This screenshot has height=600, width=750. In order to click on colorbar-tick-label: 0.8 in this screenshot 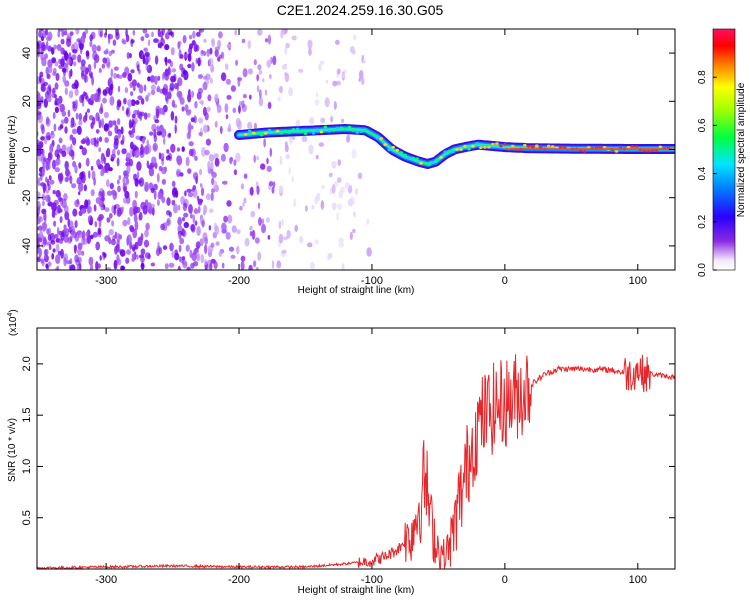, I will do `click(702, 77)`.